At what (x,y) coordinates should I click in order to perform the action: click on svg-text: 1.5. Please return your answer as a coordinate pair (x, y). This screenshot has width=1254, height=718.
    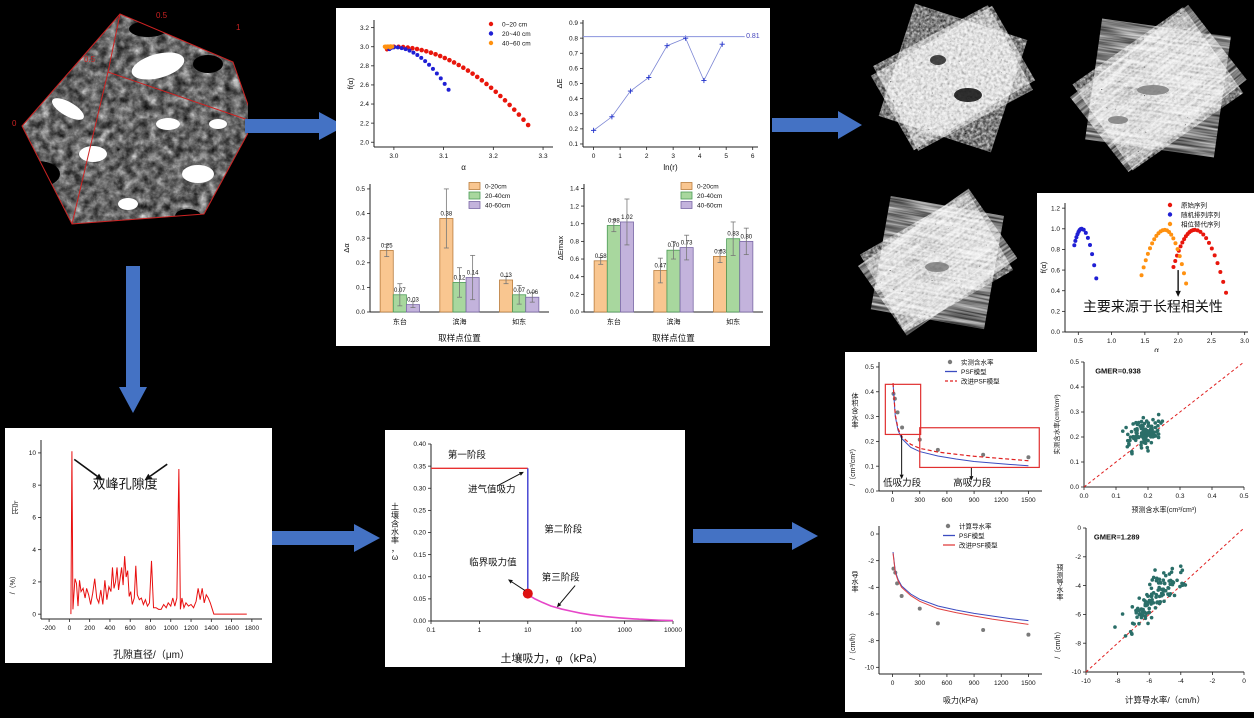
    Looking at the image, I should click on (1144, 341).